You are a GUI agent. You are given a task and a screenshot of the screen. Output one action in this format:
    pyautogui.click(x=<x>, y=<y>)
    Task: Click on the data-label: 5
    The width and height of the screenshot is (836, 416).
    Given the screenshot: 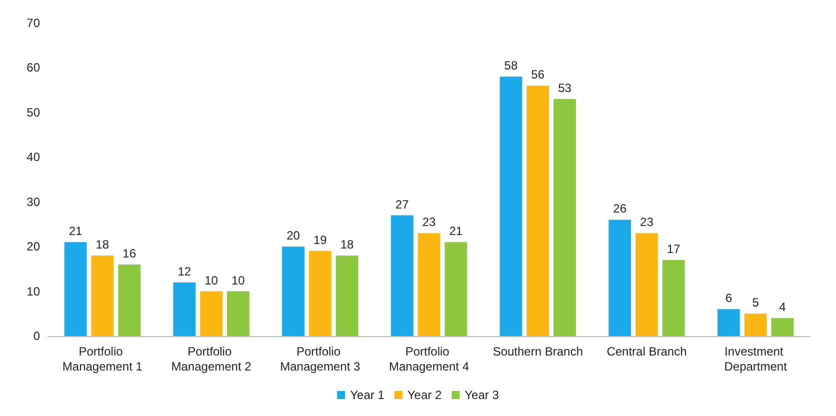 What is the action you would take?
    pyautogui.click(x=756, y=303)
    